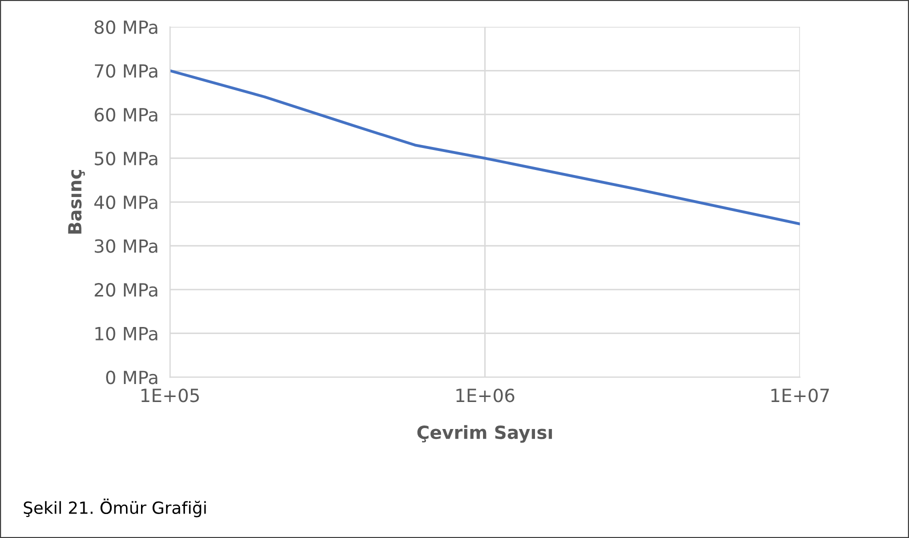 Image resolution: width=909 pixels, height=538 pixels. I want to click on x-tick-label: 1E+06, so click(485, 395).